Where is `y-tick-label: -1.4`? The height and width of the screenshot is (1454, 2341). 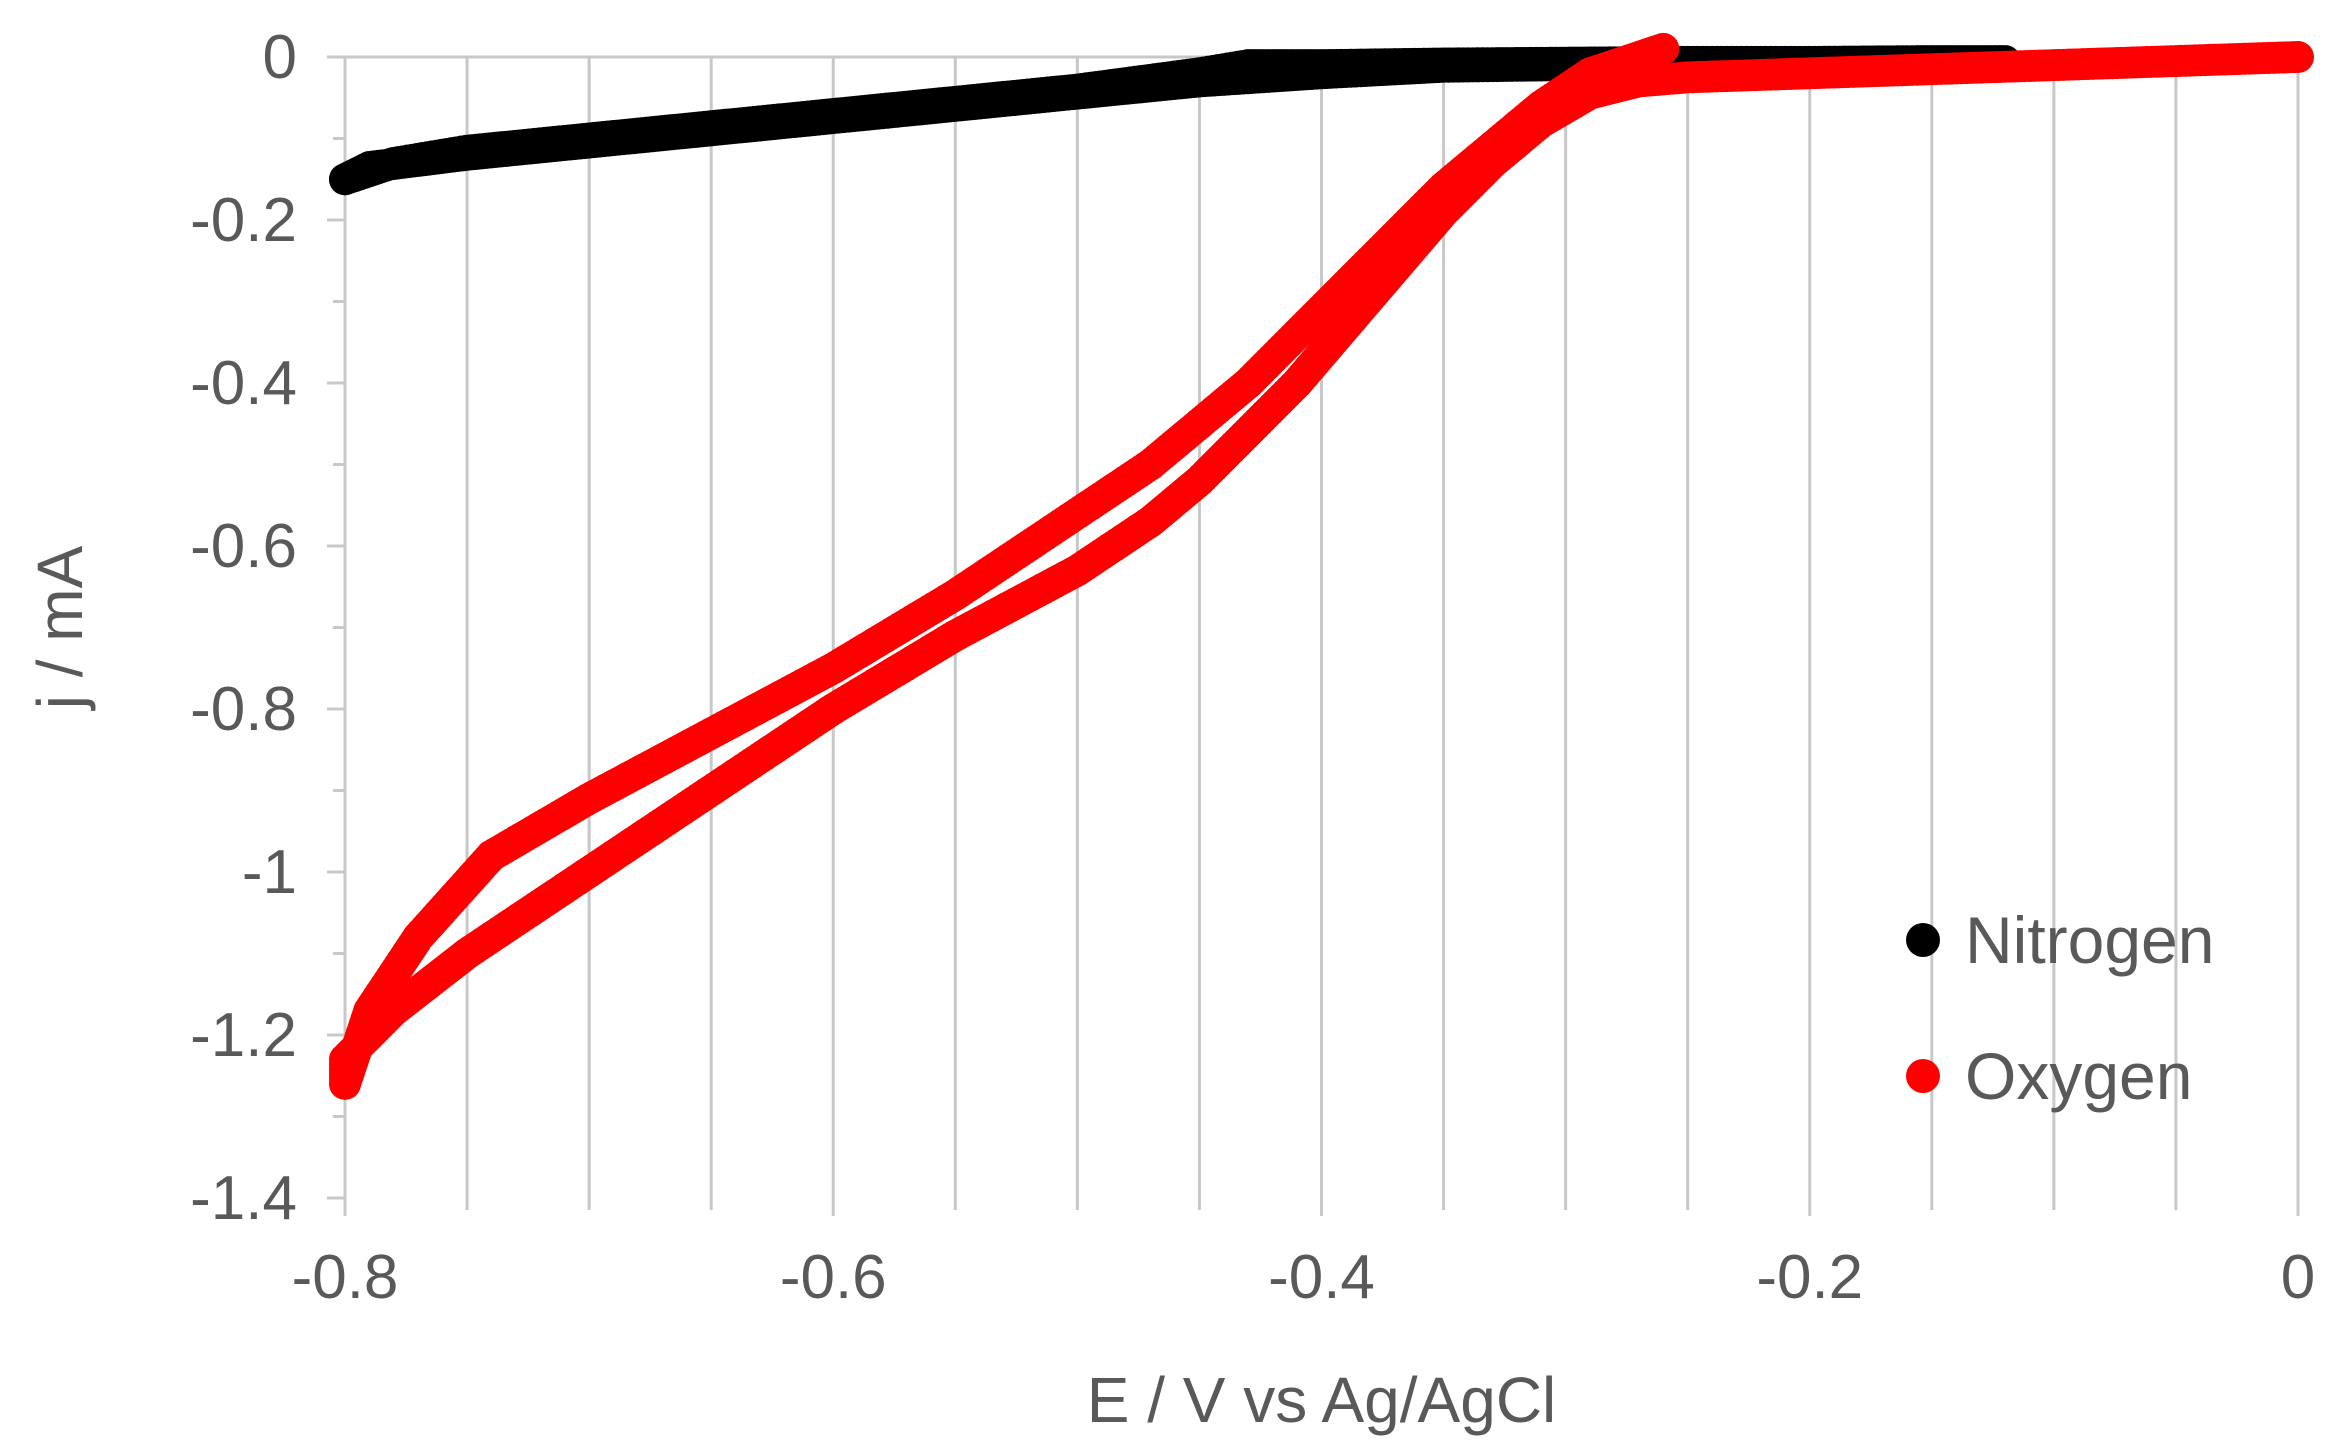
y-tick-label: -1.4 is located at coordinates (243, 1198).